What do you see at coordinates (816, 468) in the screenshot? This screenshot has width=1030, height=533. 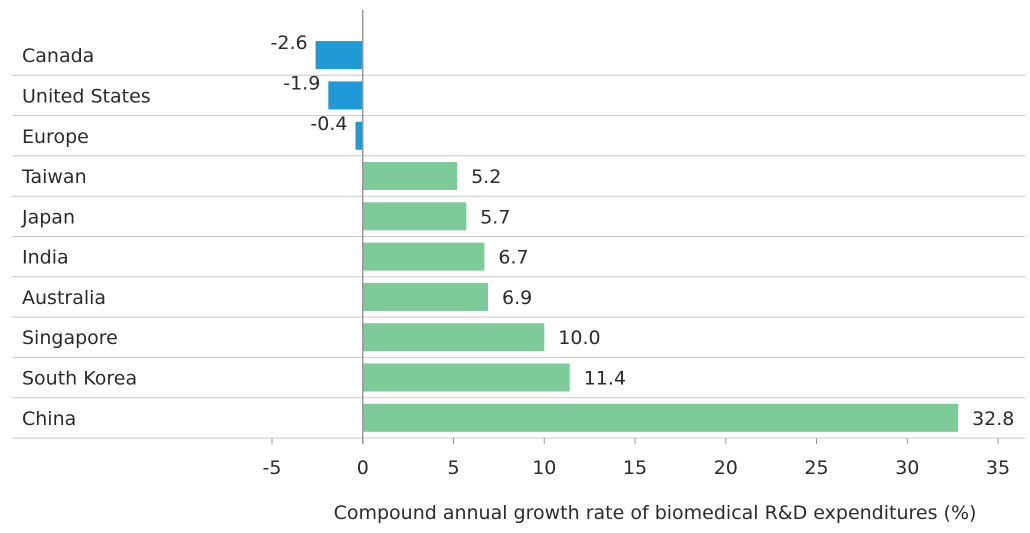 I see `x-tick-label: 25` at bounding box center [816, 468].